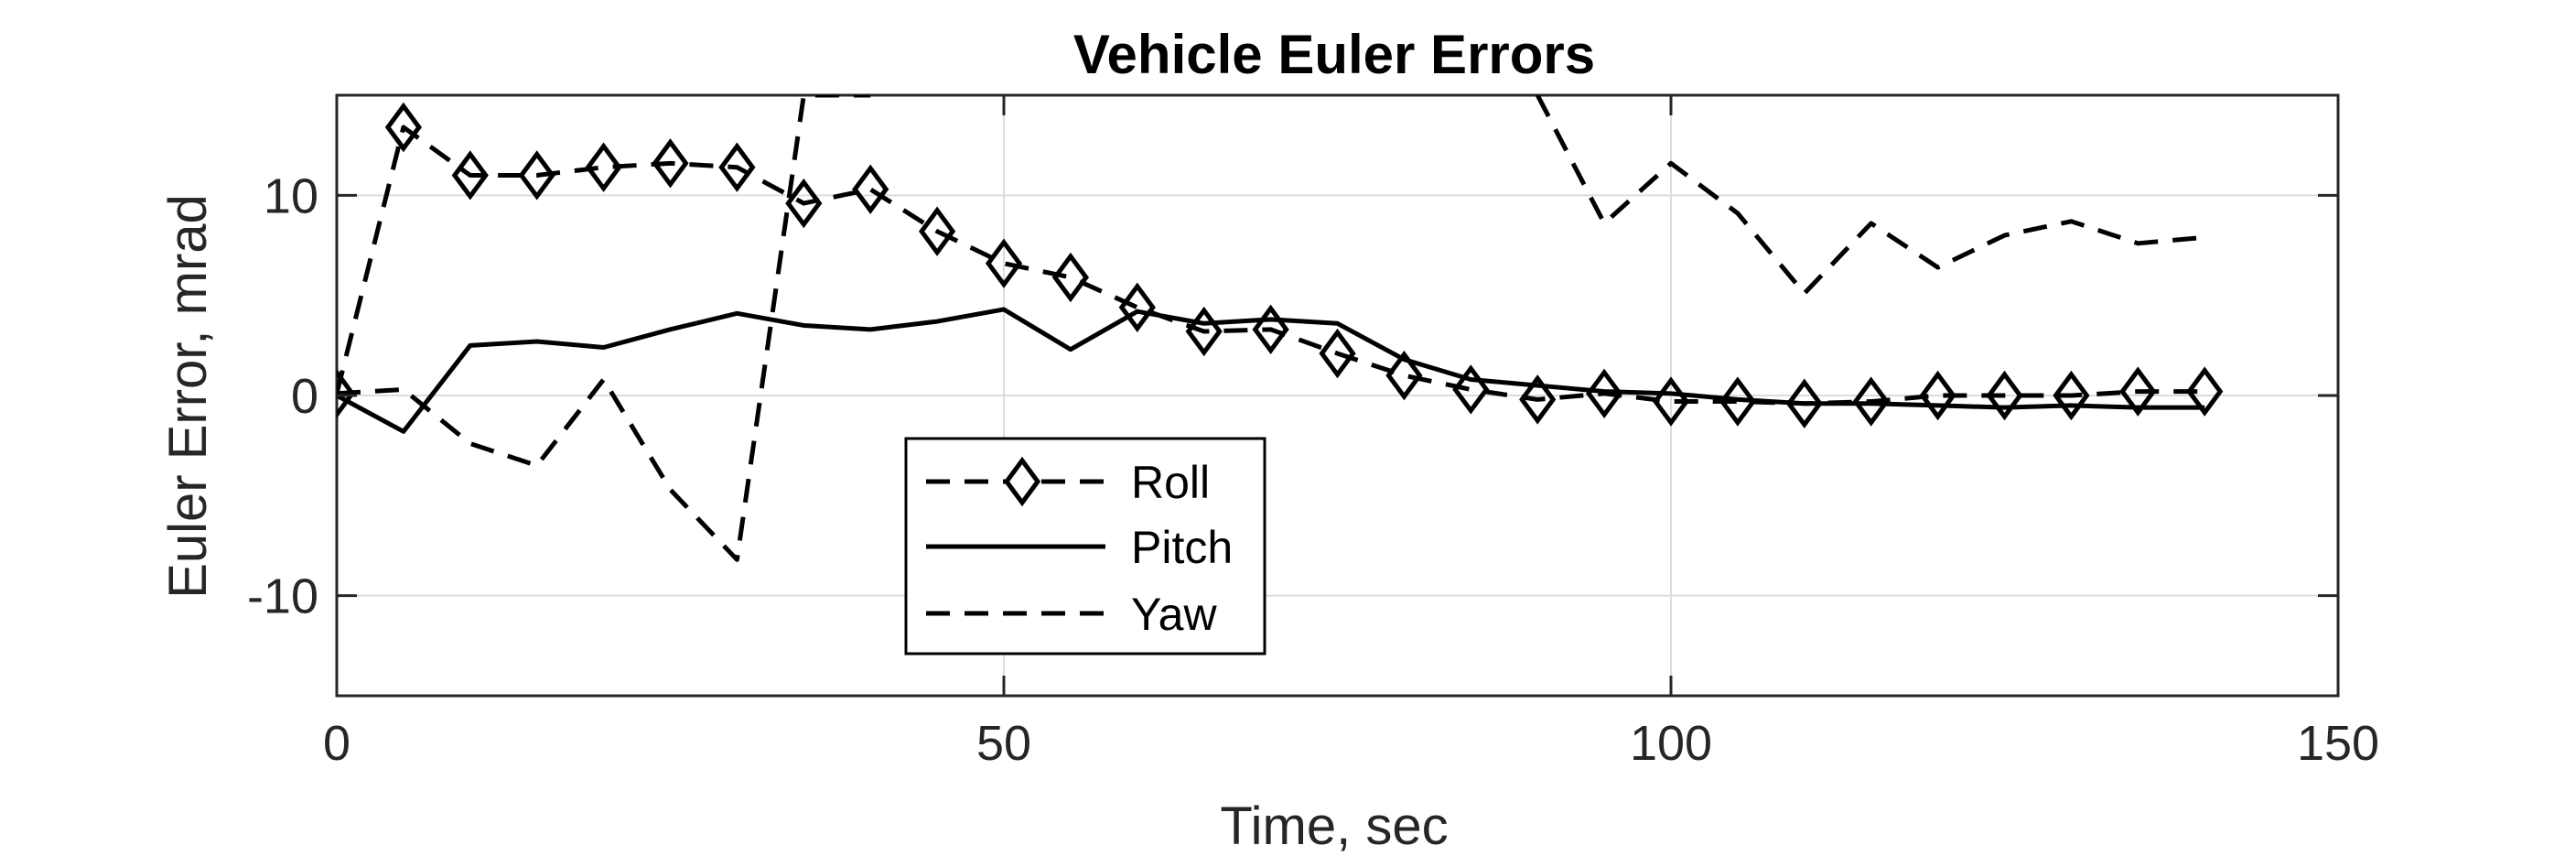  Describe the element at coordinates (336, 743) in the screenshot. I see `x-tick-label: 0` at that location.